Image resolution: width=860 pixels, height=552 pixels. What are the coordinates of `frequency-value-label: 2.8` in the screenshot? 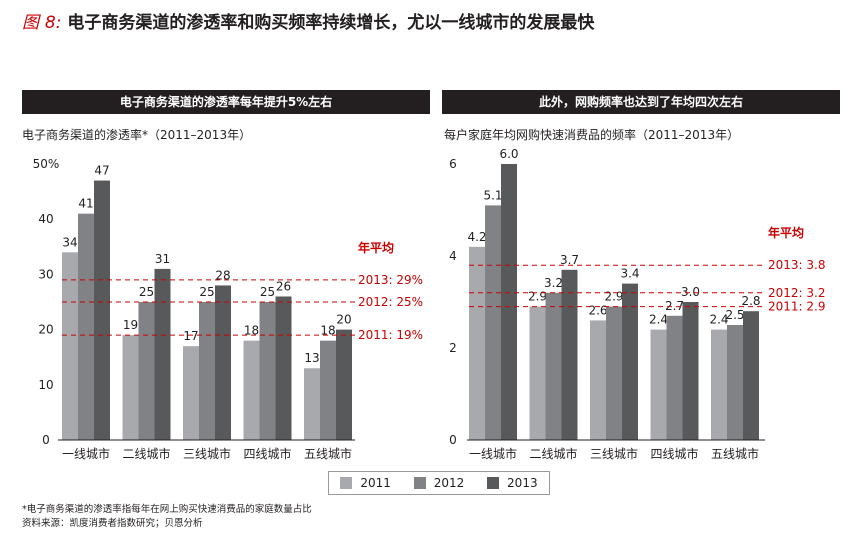 It's located at (750, 301).